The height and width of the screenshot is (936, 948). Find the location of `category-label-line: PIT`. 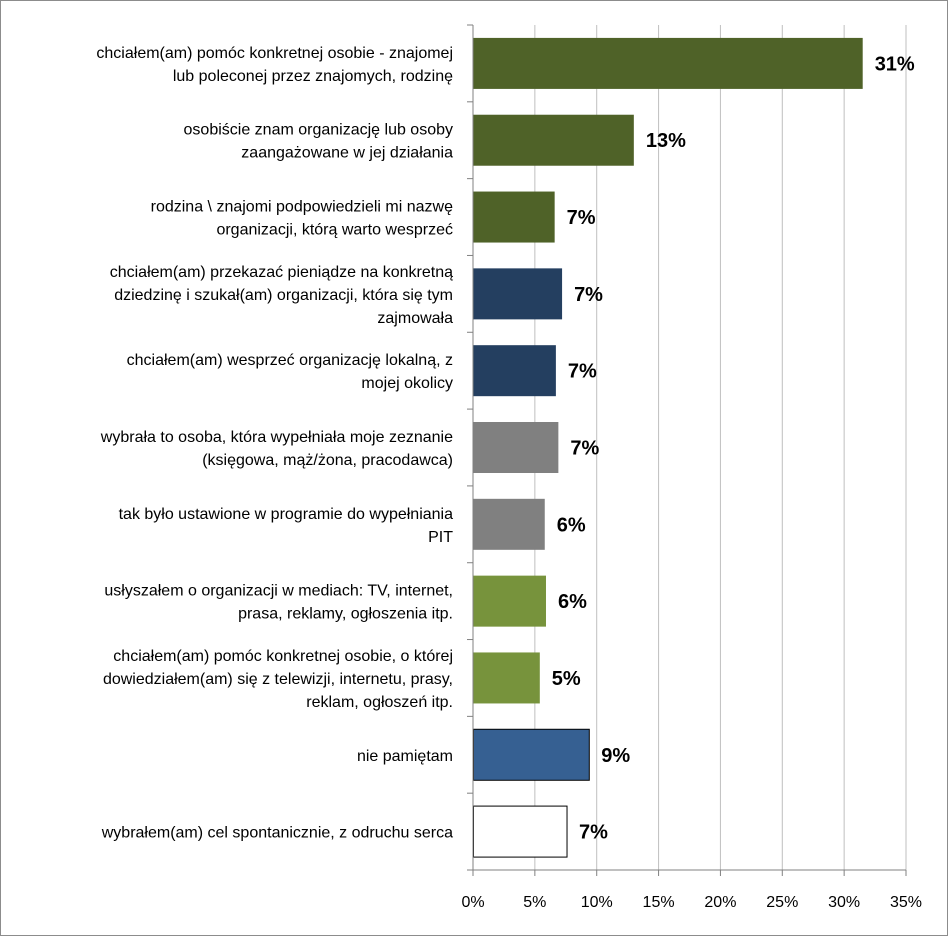

category-label-line: PIT is located at coordinates (440, 537).